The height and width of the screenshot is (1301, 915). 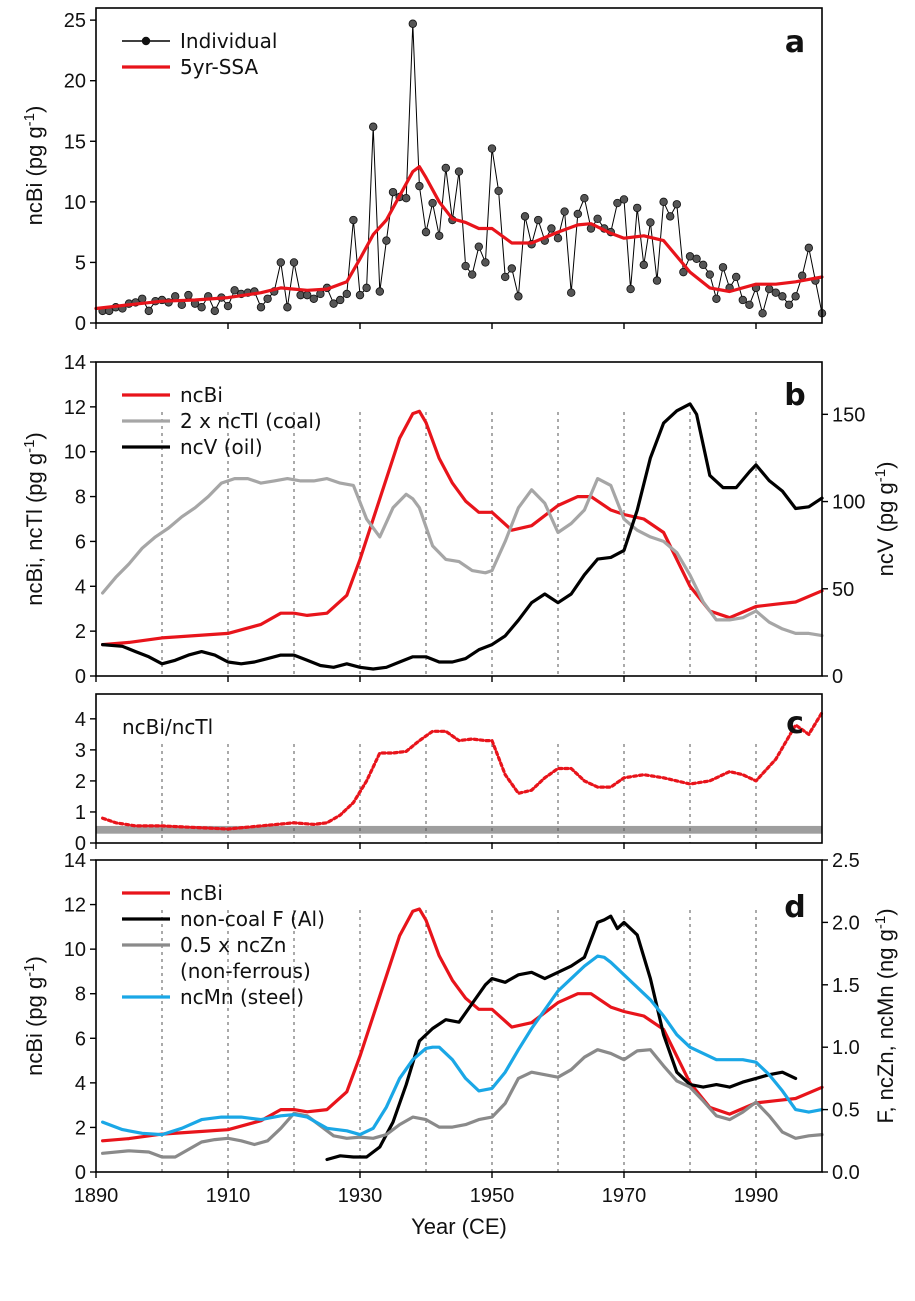 What do you see at coordinates (34, 519) in the screenshot?
I see `y-axis-label: ncBi, ncTl (pg g-1)` at bounding box center [34, 519].